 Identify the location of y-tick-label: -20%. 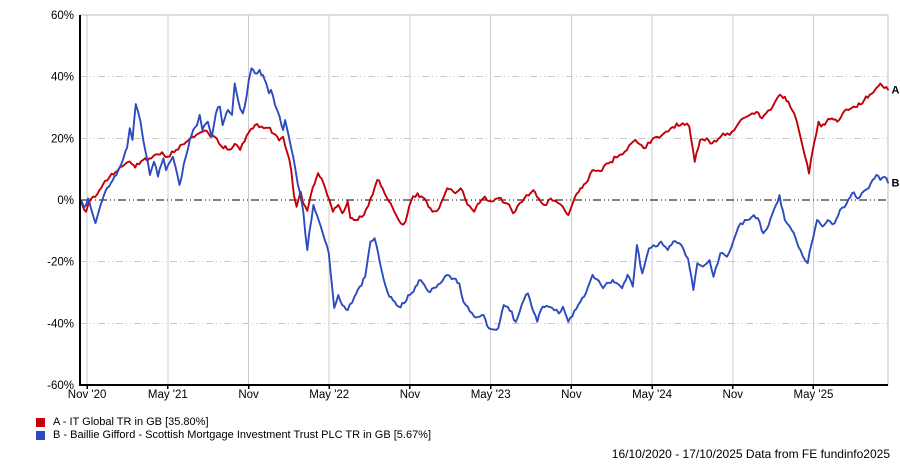
(60, 263).